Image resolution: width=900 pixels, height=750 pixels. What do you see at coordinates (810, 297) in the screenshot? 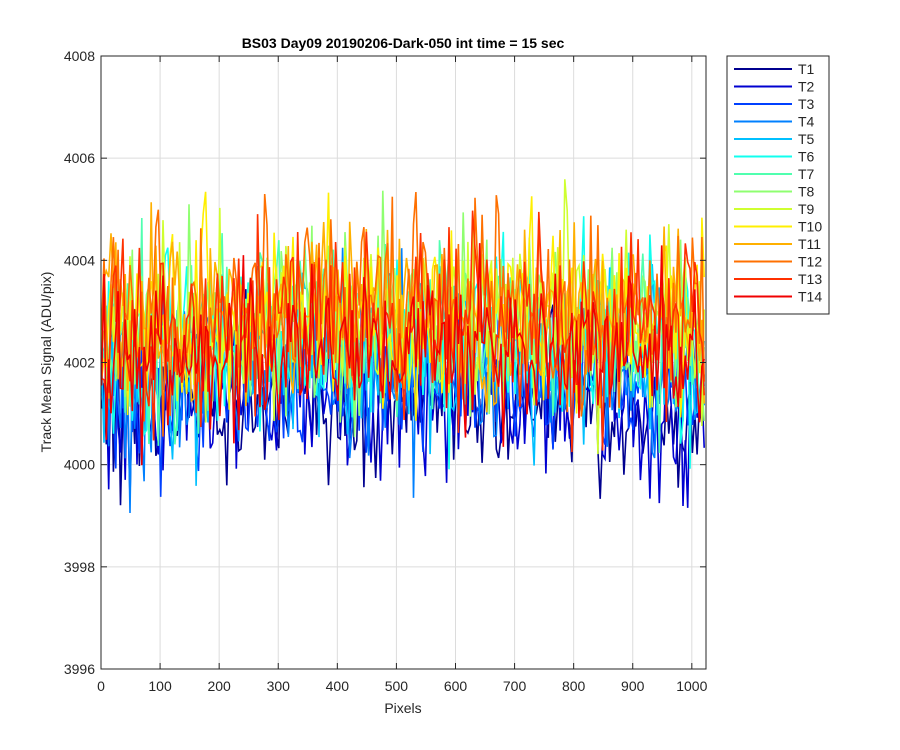
I see `legend-label-T14: T14` at bounding box center [810, 297].